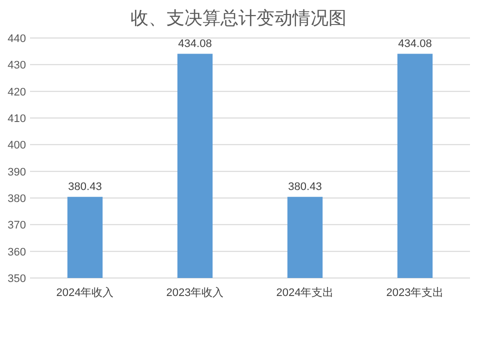  Describe the element at coordinates (17, 279) in the screenshot. I see `y-tick-label: 350` at that location.